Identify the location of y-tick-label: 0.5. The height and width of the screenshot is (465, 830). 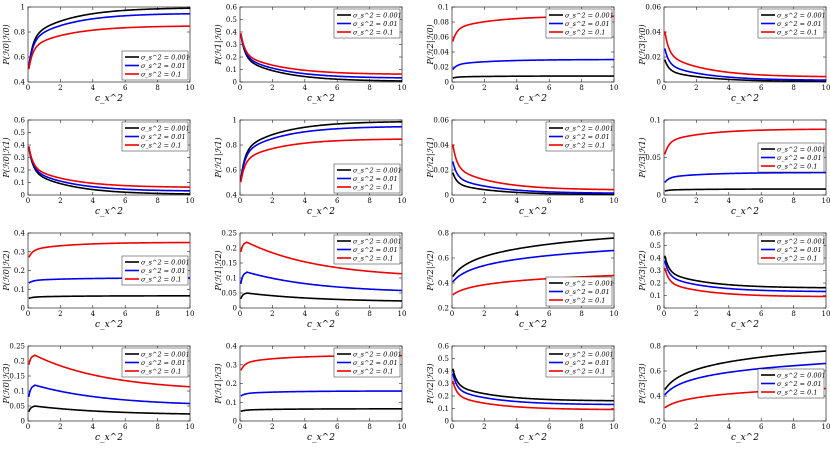
(19, 133).